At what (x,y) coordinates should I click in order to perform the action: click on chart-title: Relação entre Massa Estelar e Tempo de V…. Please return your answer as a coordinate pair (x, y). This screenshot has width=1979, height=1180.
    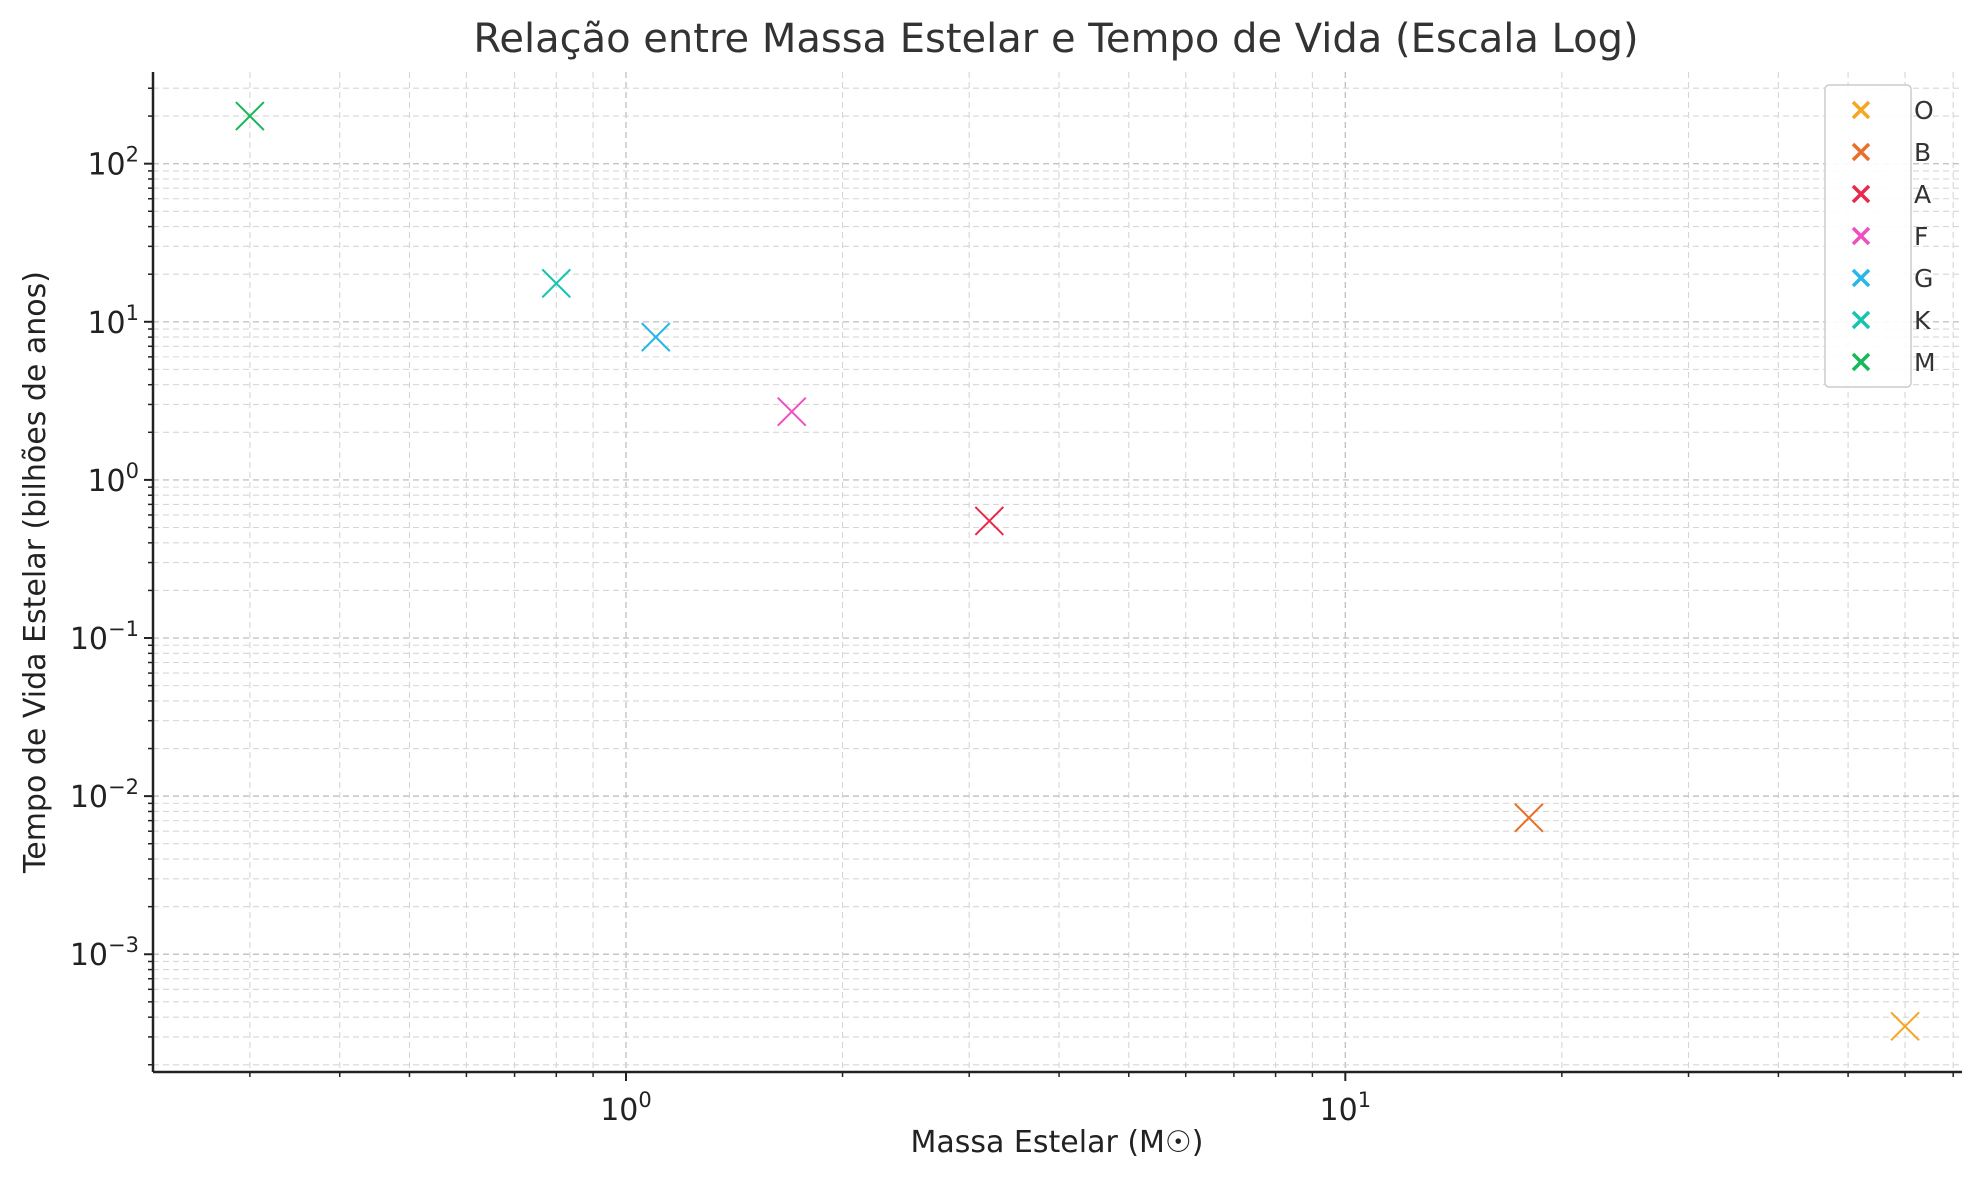
    Looking at the image, I should click on (1055, 39).